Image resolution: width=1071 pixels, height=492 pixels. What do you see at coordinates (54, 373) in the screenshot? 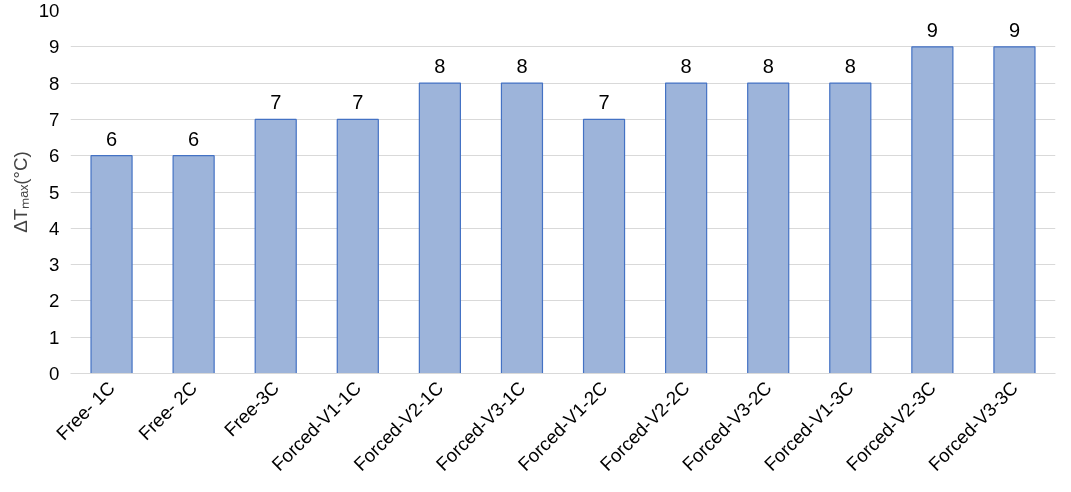
I see `y-tick-label: 0` at bounding box center [54, 373].